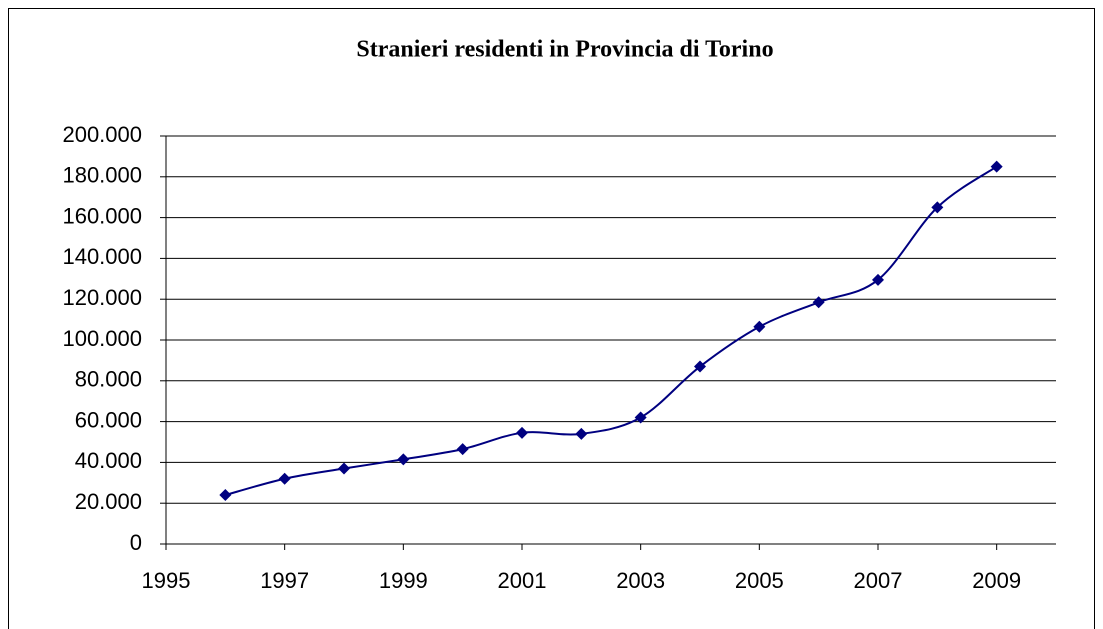 Image resolution: width=1103 pixels, height=629 pixels. What do you see at coordinates (166, 580) in the screenshot?
I see `x-tick-label: 1995` at bounding box center [166, 580].